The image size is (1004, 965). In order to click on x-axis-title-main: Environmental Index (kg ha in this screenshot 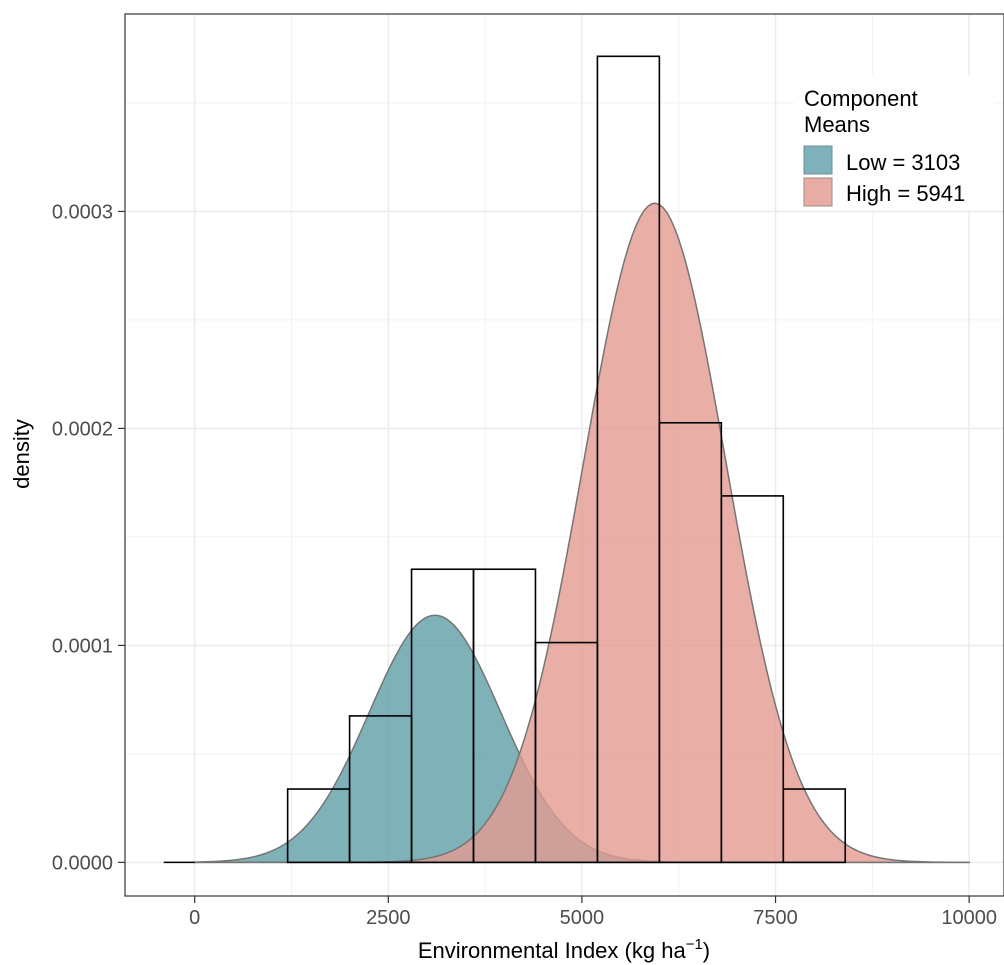, I will do `click(552, 950)`.